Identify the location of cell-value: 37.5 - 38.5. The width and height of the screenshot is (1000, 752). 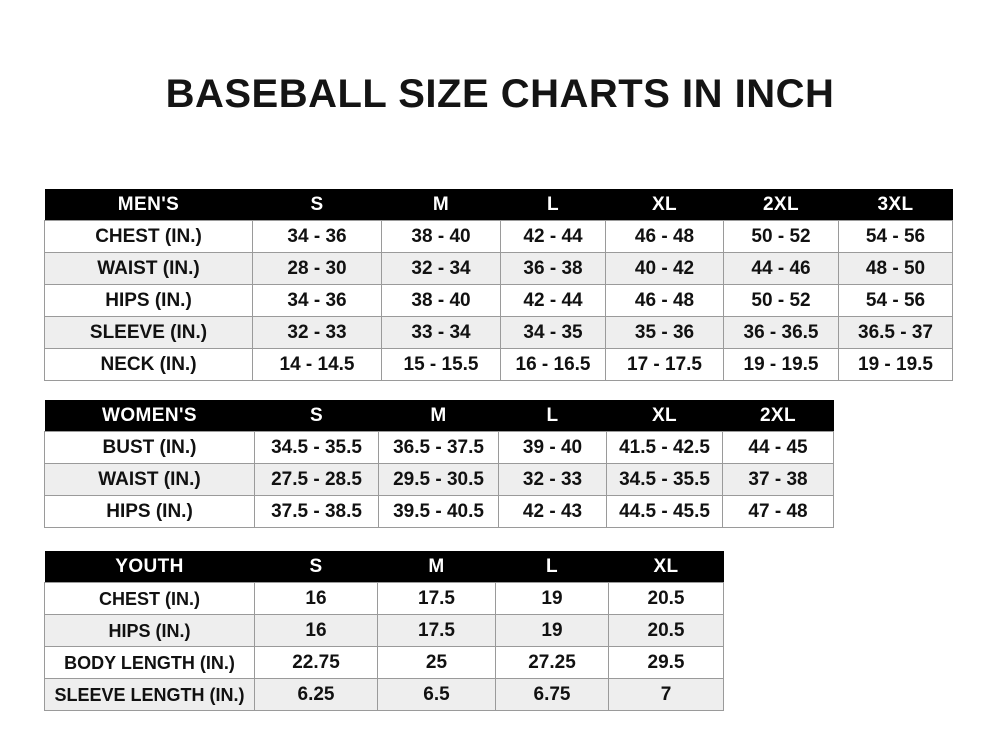
(316, 511).